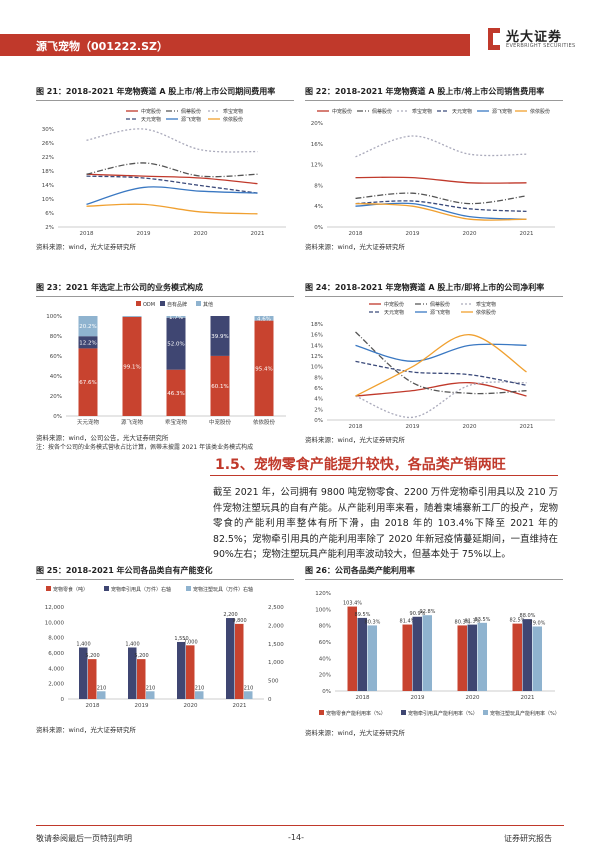 Image resolution: width=600 pixels, height=849 pixels. Describe the element at coordinates (56, 654) in the screenshot. I see `fig25-ytick-left-3: 6,000` at that location.